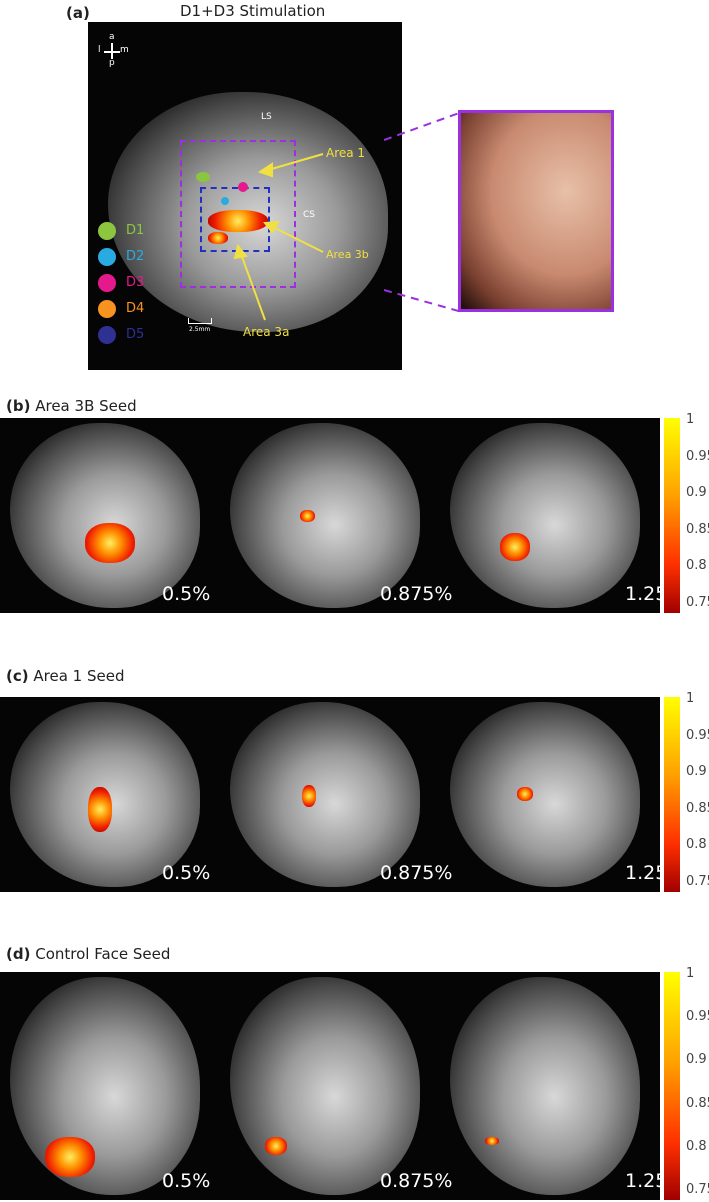 The height and width of the screenshot is (1202, 709). What do you see at coordinates (278, 237) in the screenshot?
I see `area-arrows` at bounding box center [278, 237].